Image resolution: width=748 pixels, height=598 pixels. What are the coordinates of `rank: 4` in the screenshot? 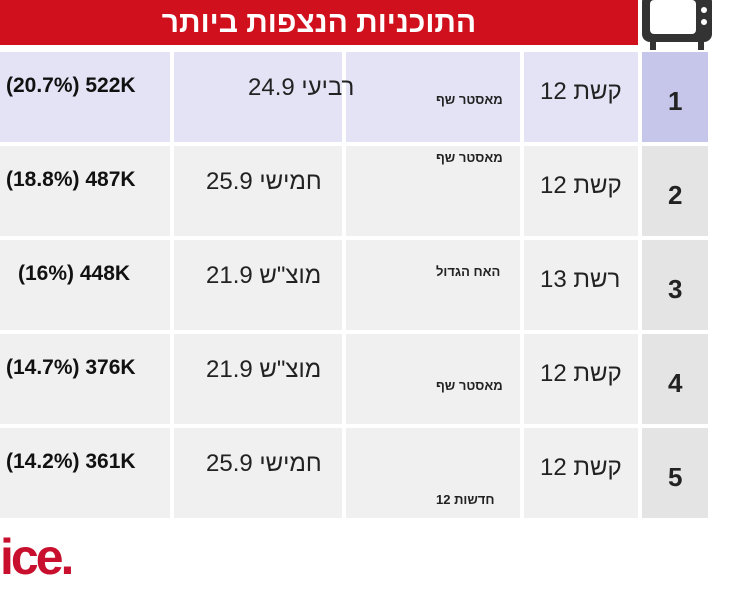 It's located at (675, 383).